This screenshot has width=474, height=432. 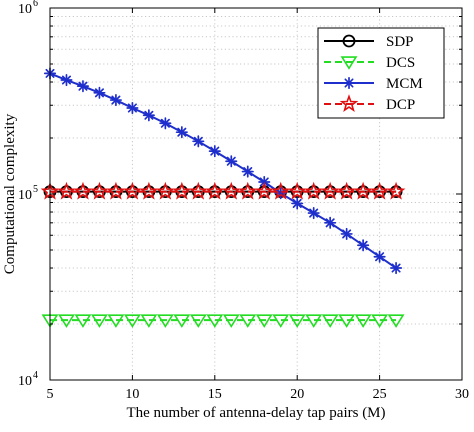 I want to click on legend-item-sdp: SDP, so click(x=369, y=42).